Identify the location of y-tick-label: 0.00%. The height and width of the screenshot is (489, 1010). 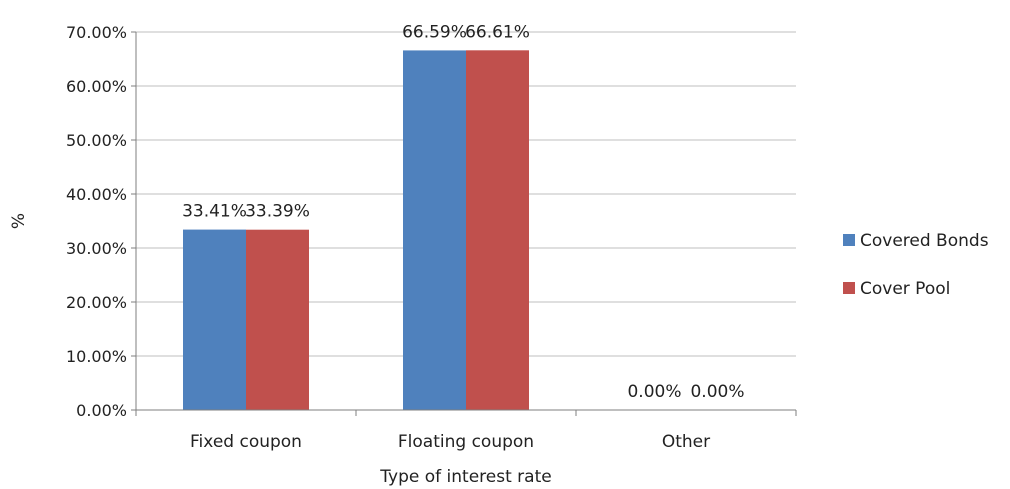
(101, 410).